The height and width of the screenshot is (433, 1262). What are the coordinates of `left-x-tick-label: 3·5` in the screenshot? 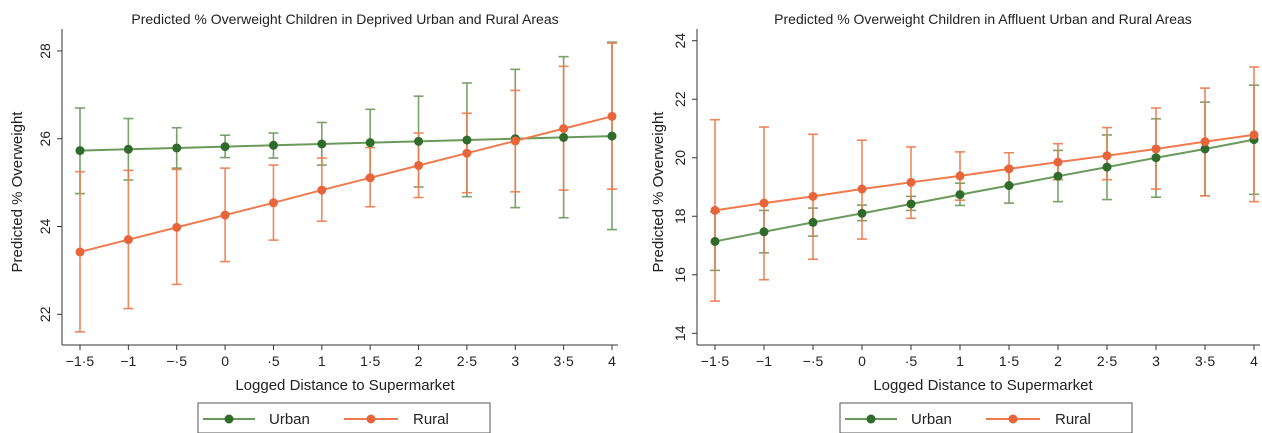 It's located at (564, 361).